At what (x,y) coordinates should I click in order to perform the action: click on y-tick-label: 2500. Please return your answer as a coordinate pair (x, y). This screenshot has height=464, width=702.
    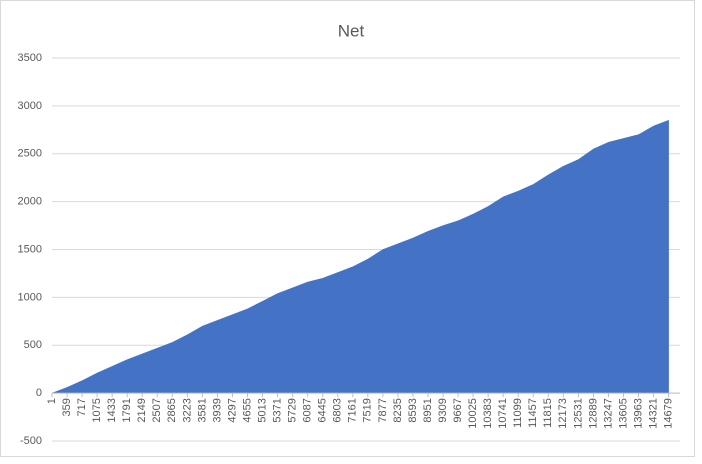
    Looking at the image, I should click on (30, 154).